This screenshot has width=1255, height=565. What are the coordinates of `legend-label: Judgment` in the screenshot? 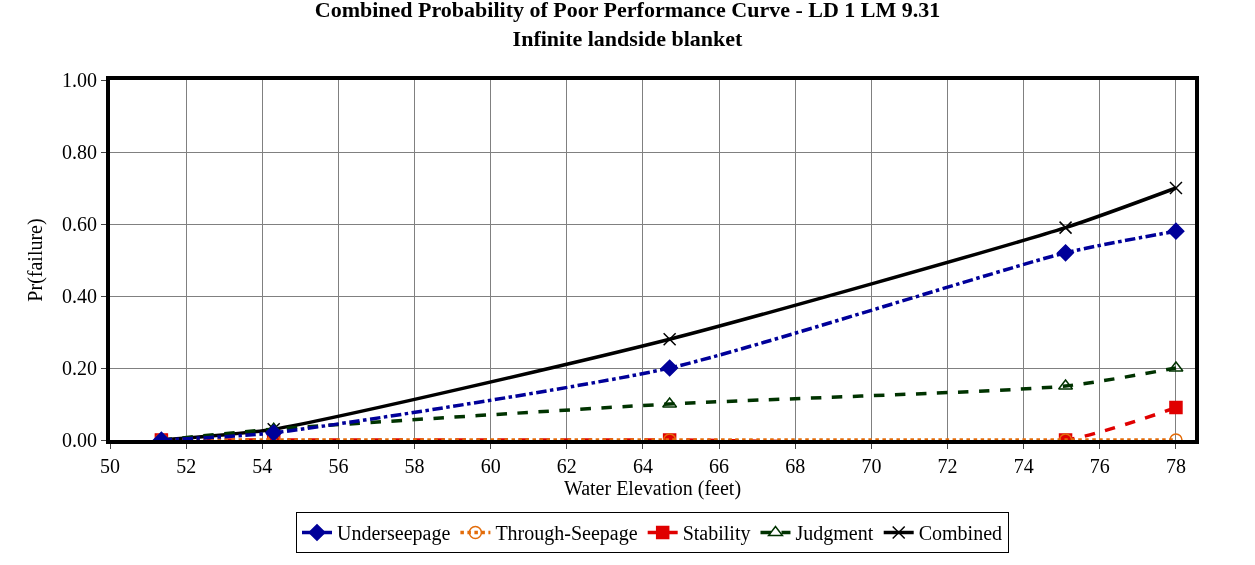 It's located at (834, 534).